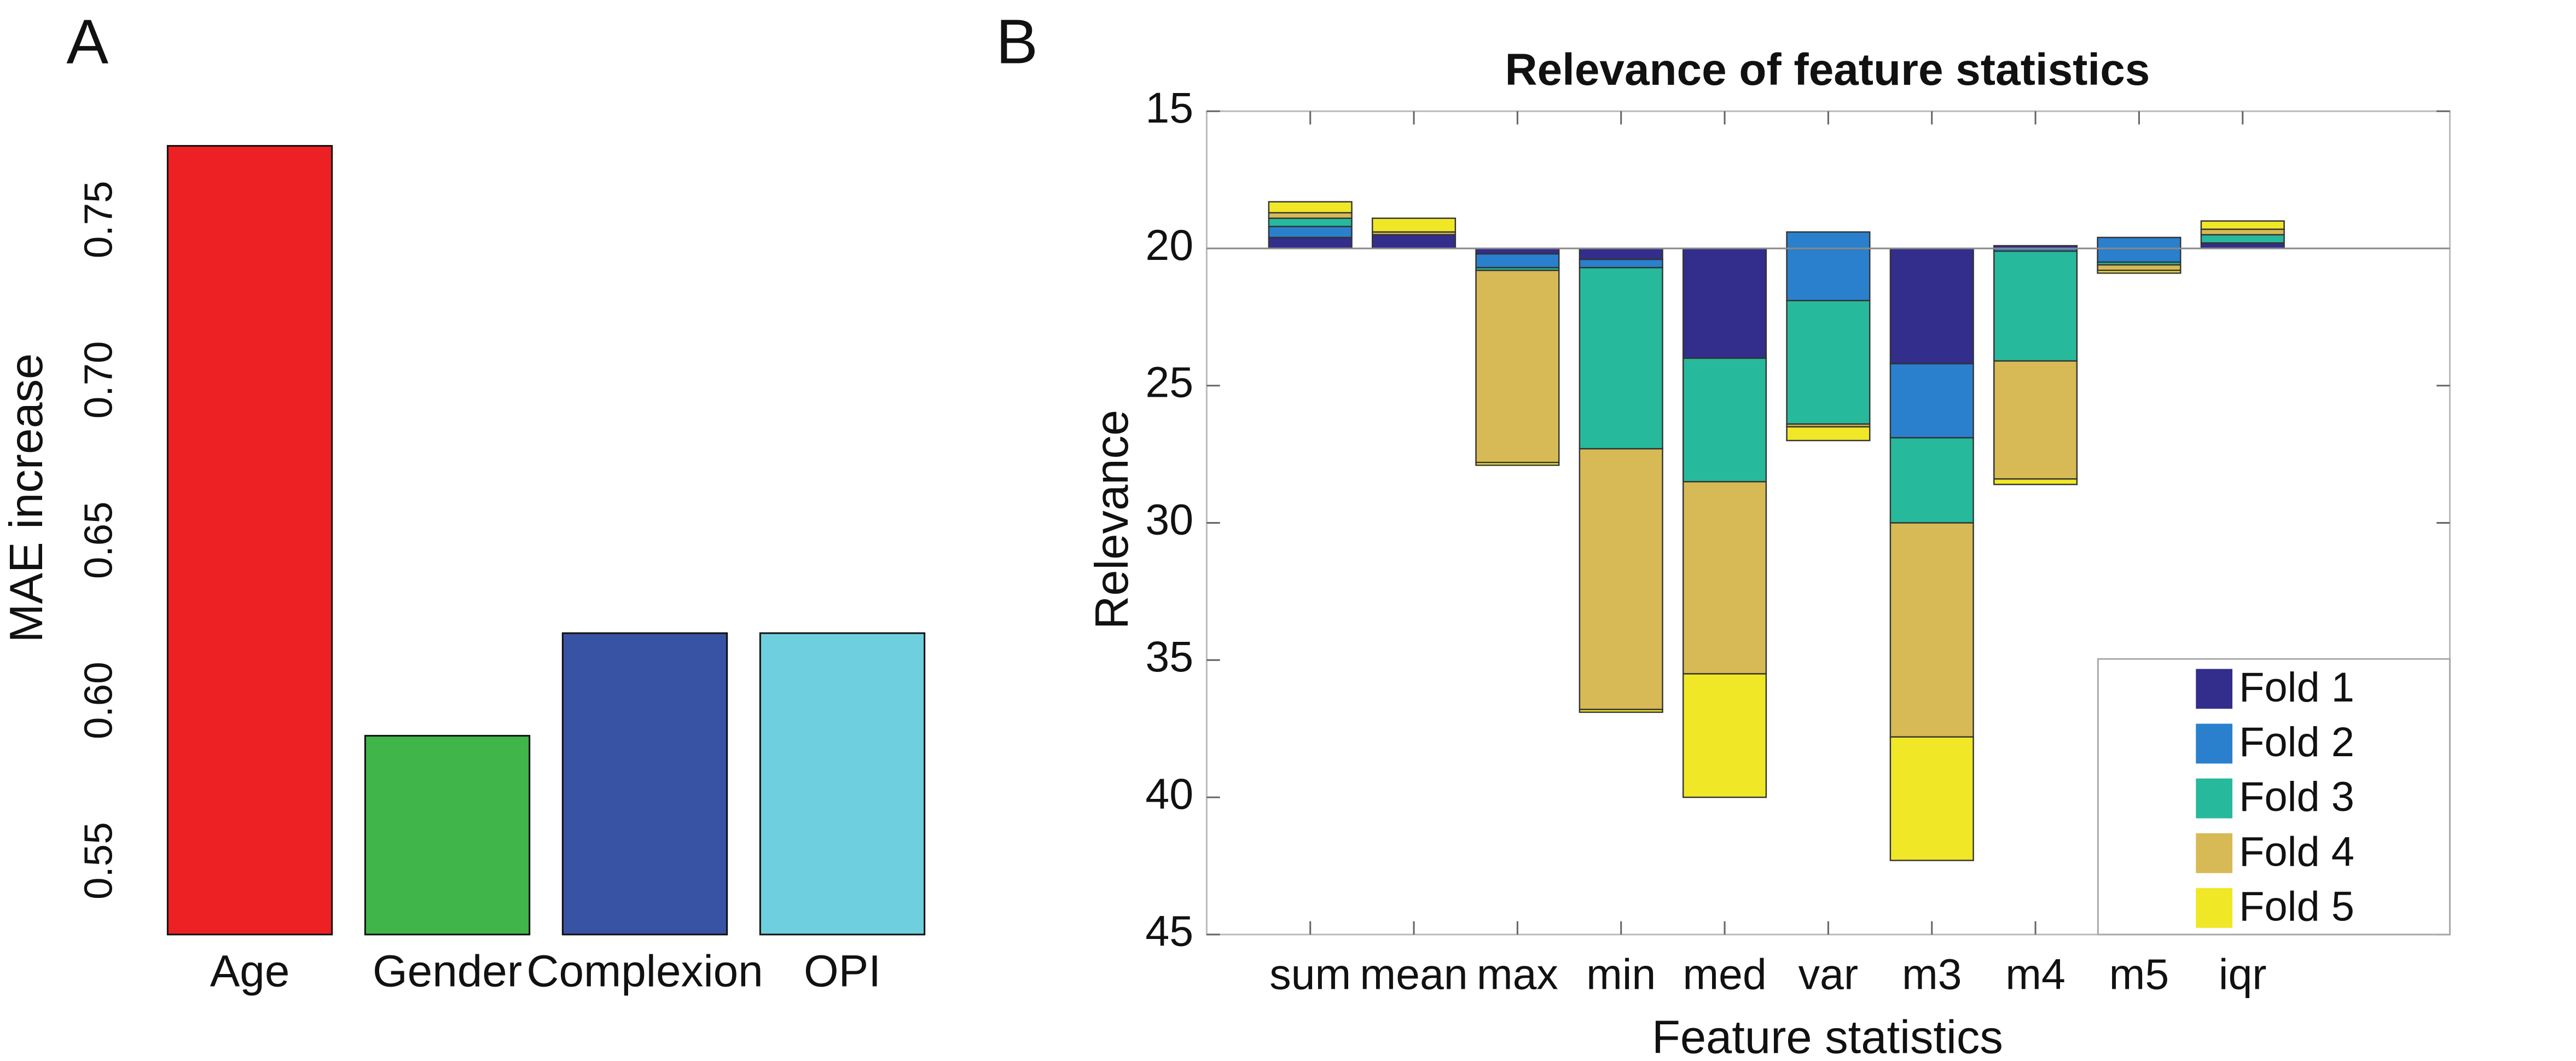 The image size is (2576, 1061). What do you see at coordinates (2297, 906) in the screenshot?
I see `legend-label: Fold 5` at bounding box center [2297, 906].